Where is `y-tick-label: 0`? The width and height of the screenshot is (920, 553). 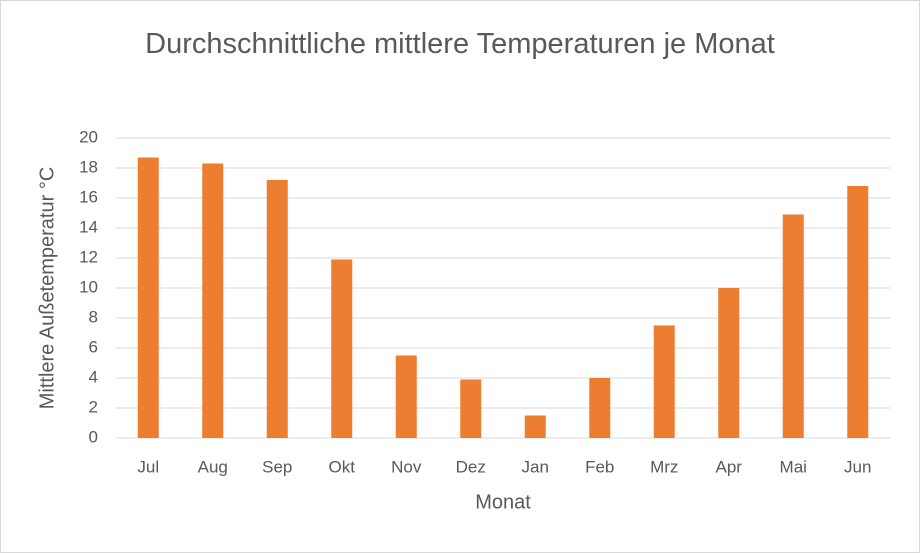
y-tick-label: 0 is located at coordinates (93, 436).